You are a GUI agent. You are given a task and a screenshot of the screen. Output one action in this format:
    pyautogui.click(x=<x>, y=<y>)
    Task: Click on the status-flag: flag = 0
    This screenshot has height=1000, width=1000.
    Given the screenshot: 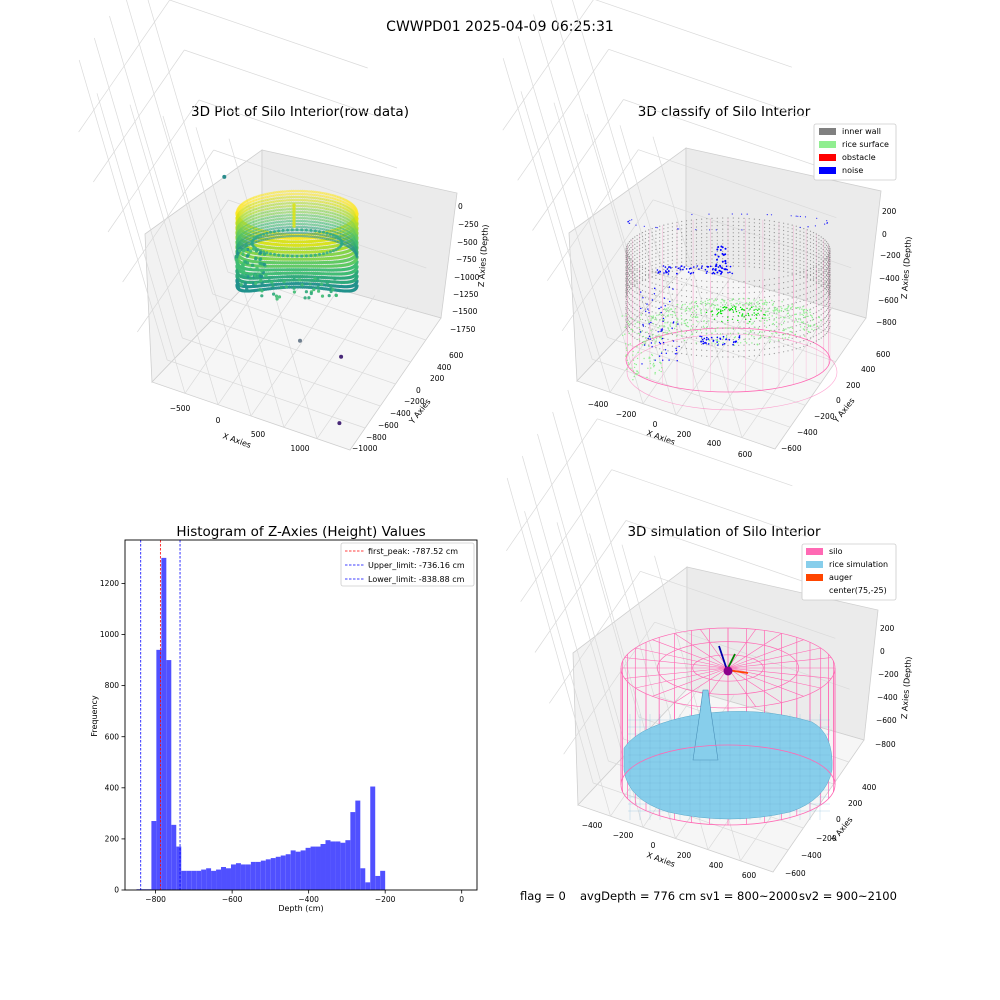 What is the action you would take?
    pyautogui.click(x=543, y=896)
    